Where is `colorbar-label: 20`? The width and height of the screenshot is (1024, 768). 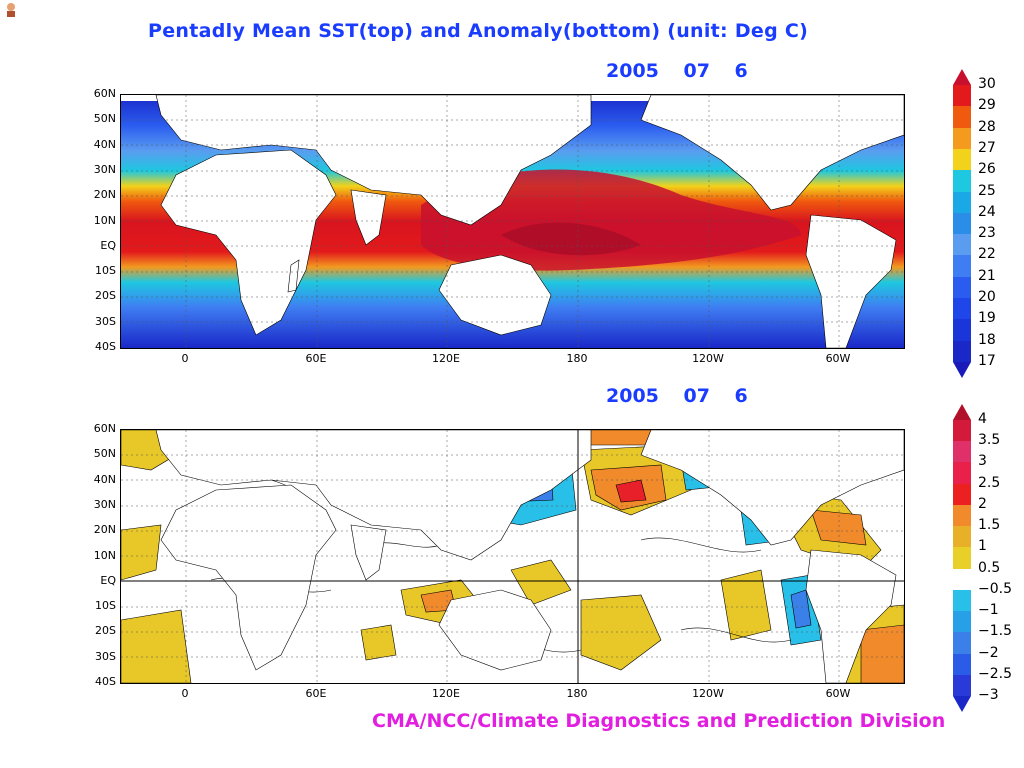
colorbar-label: 20 is located at coordinates (987, 297).